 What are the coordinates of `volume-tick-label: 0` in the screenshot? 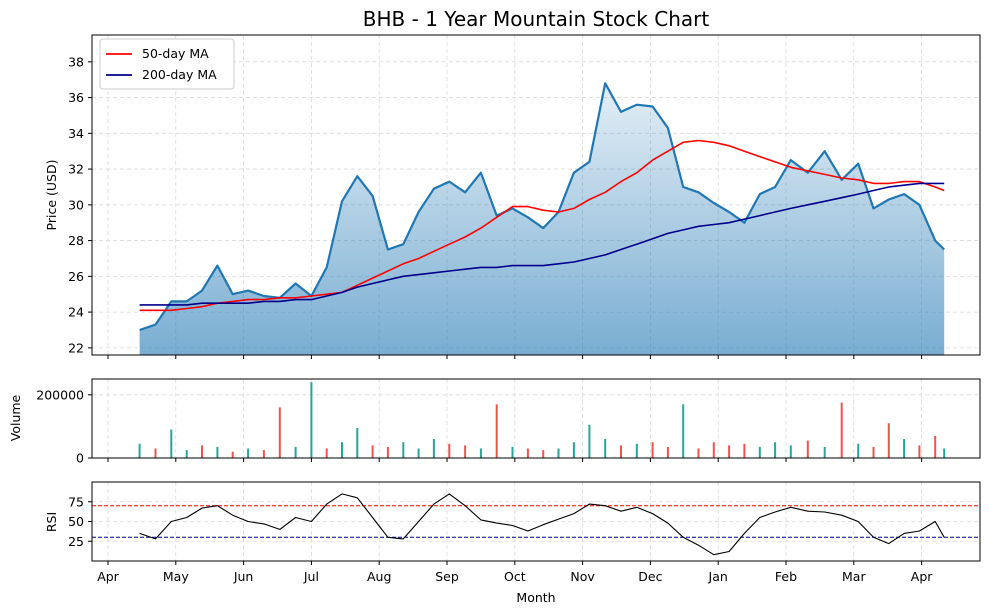 It's located at (80, 458).